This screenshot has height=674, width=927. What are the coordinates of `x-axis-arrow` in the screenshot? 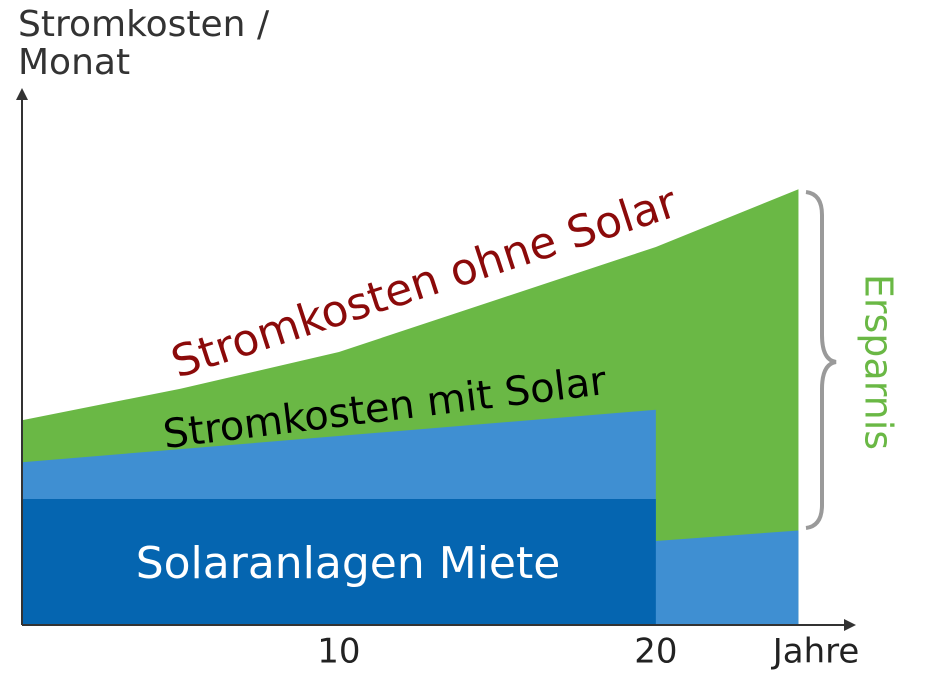 It's located at (850, 625).